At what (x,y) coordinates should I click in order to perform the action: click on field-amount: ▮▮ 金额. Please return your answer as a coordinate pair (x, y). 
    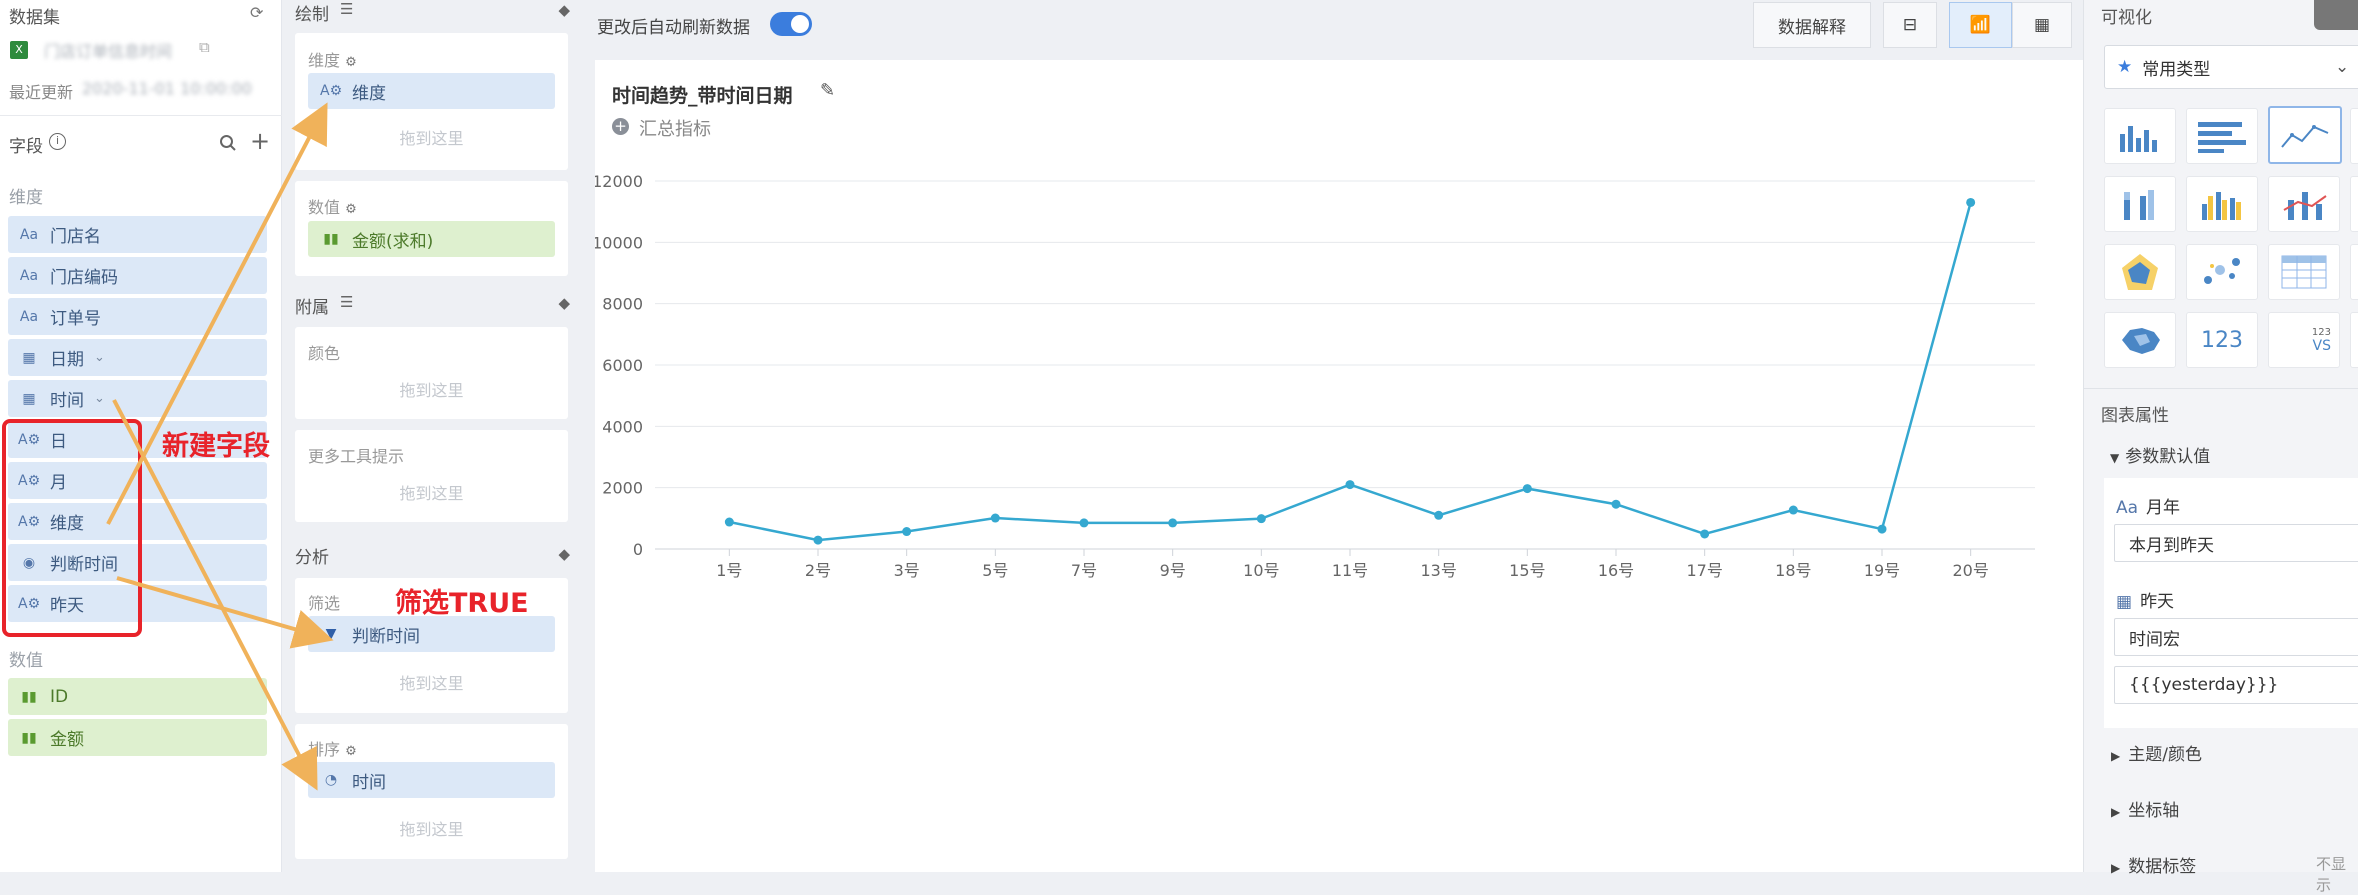
    Looking at the image, I should click on (137, 737).